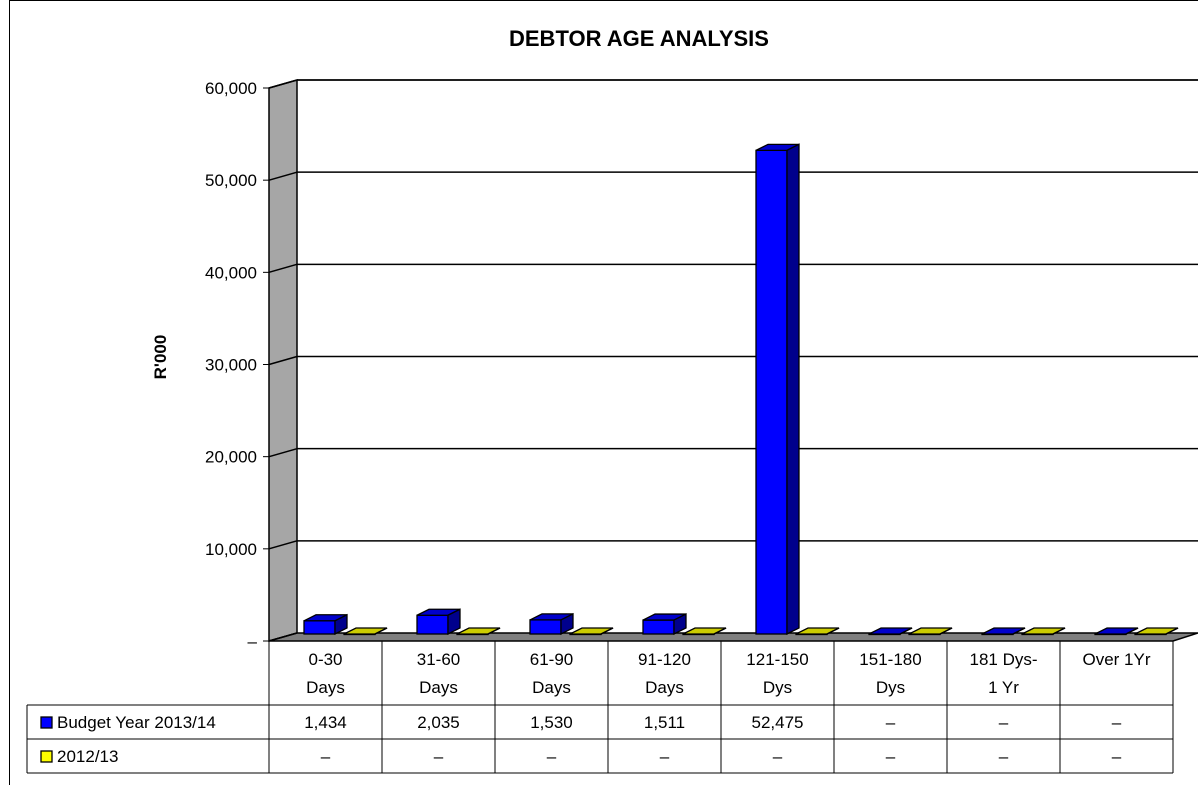 The image size is (1198, 785). I want to click on floor, so click(733, 637).